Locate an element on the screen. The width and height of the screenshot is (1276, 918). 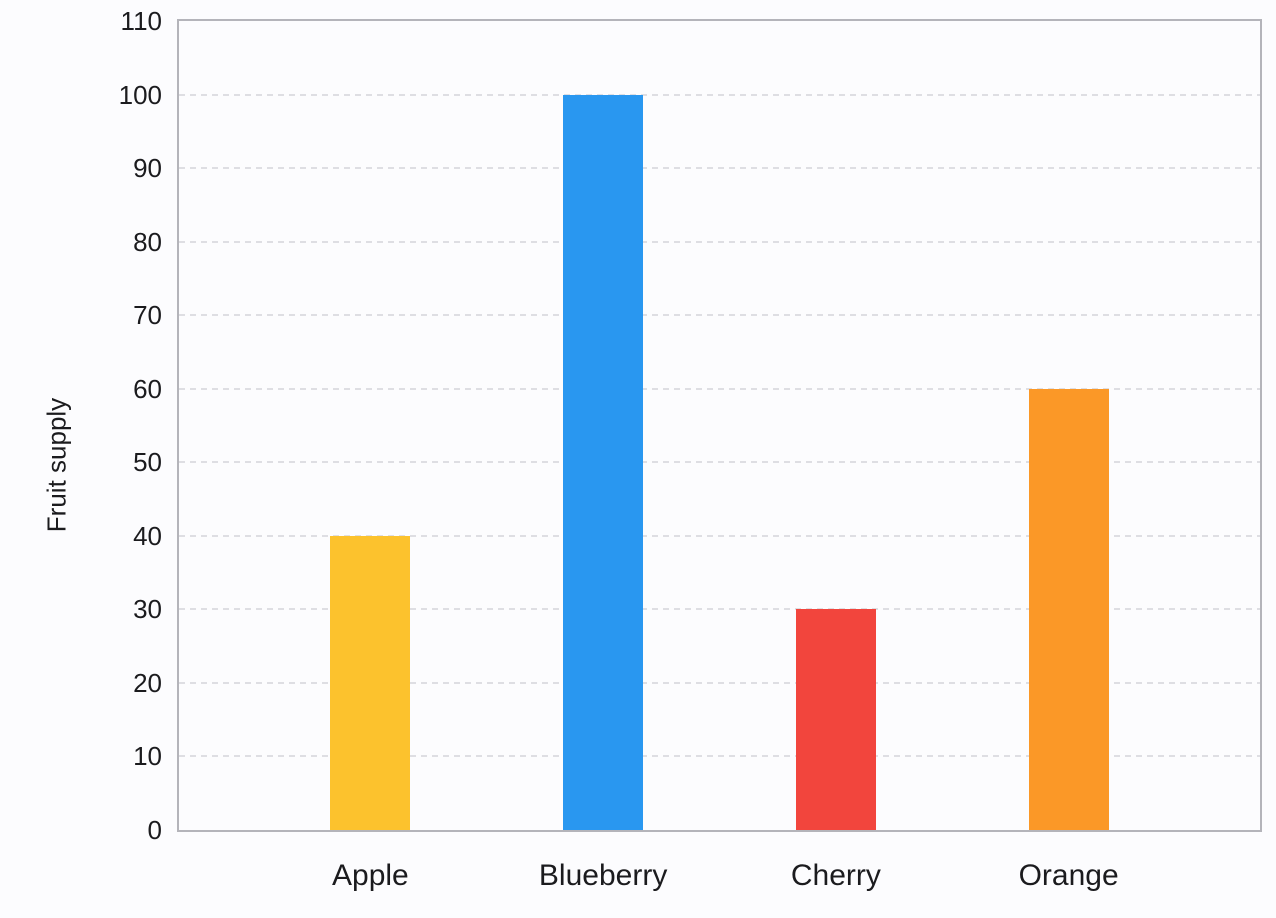
y-tick-label: 0 is located at coordinates (154, 830).